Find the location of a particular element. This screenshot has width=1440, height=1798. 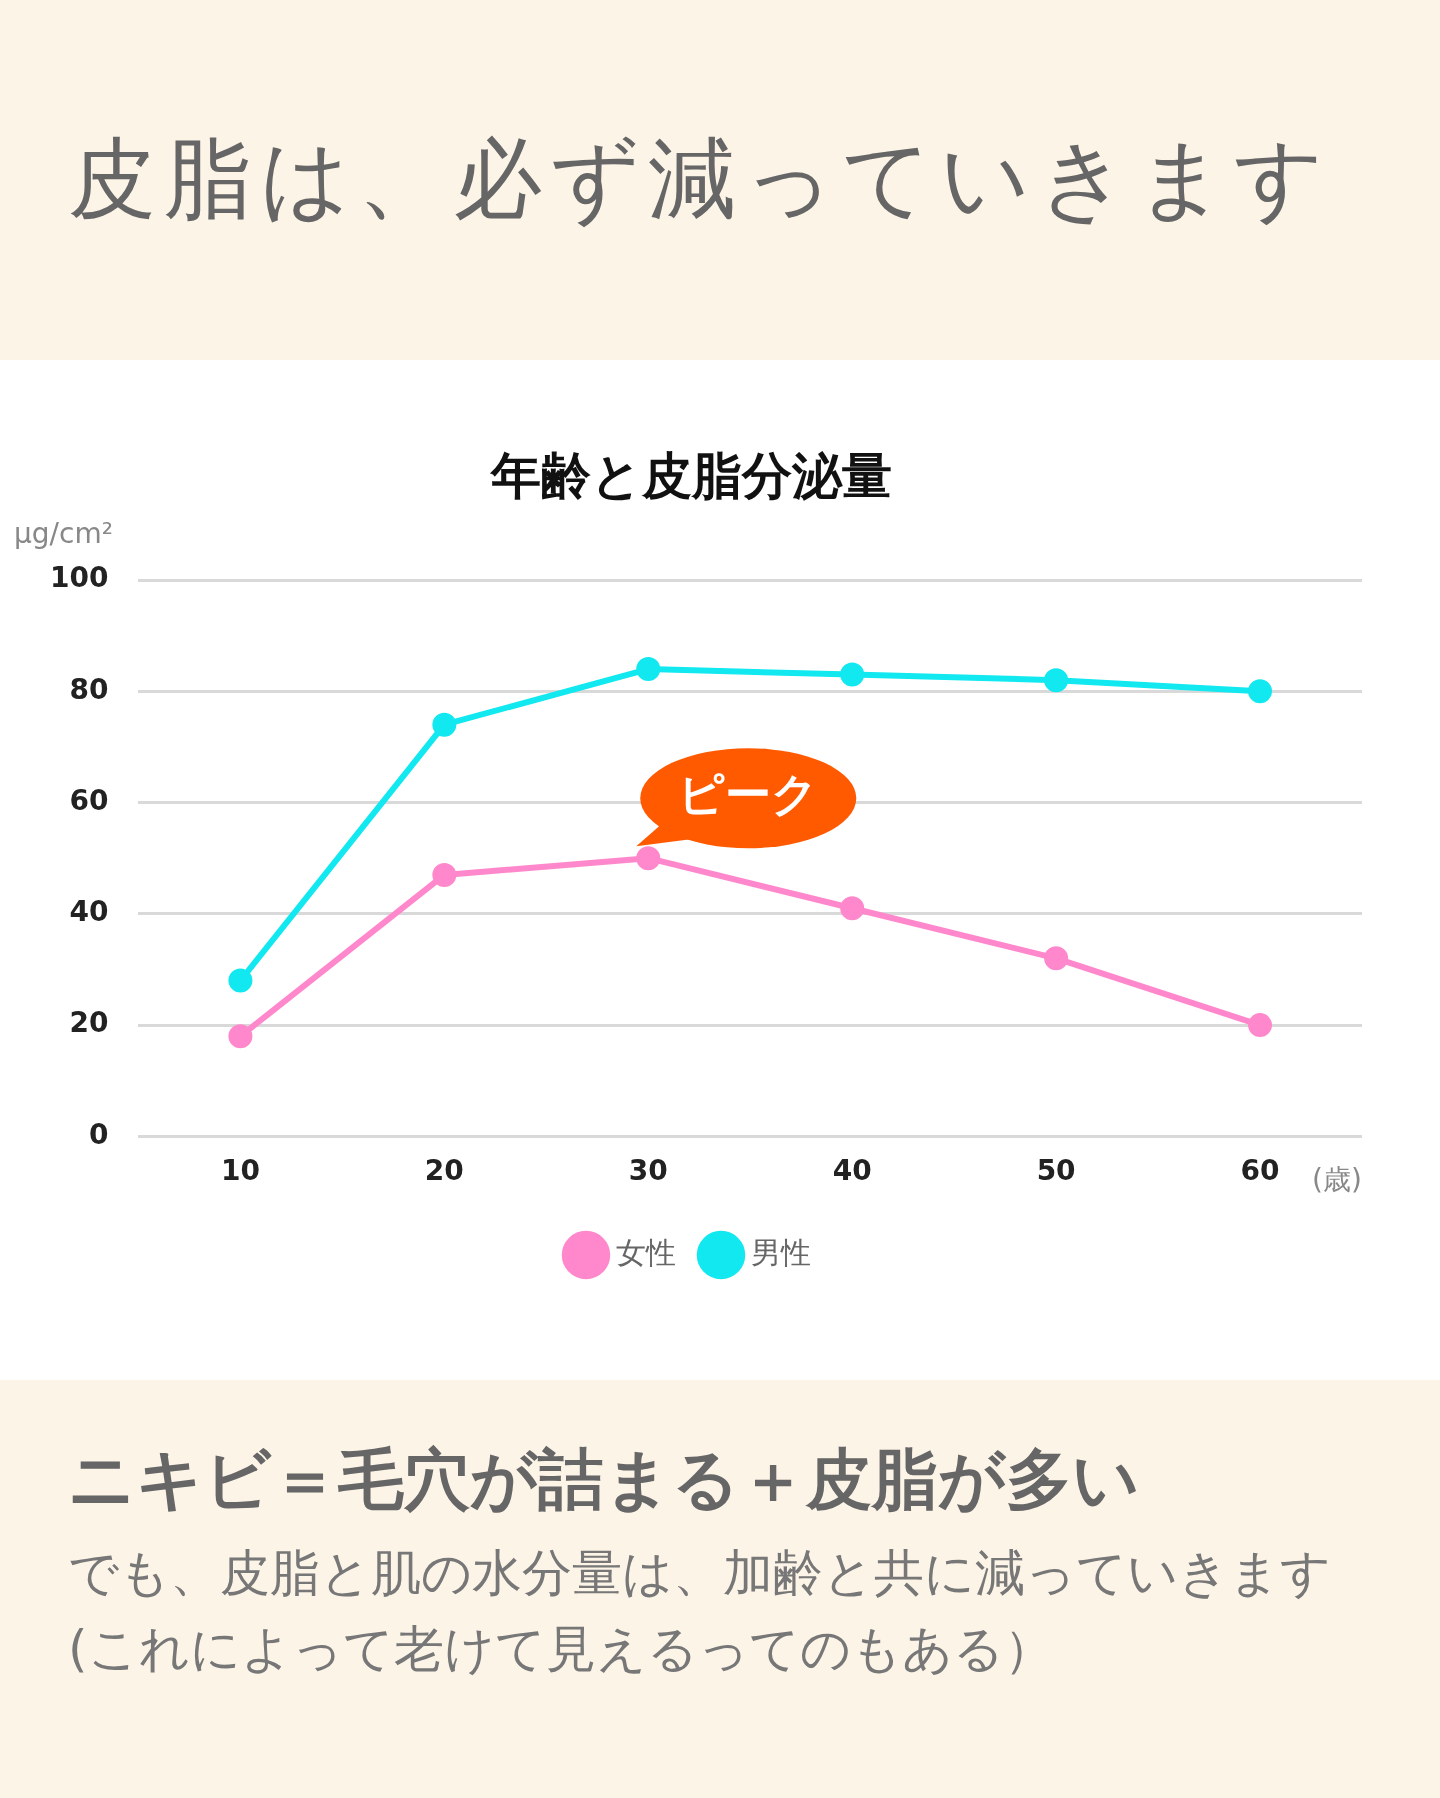

text: 皮脂は、必ず減っていきます is located at coordinates (700, 179).